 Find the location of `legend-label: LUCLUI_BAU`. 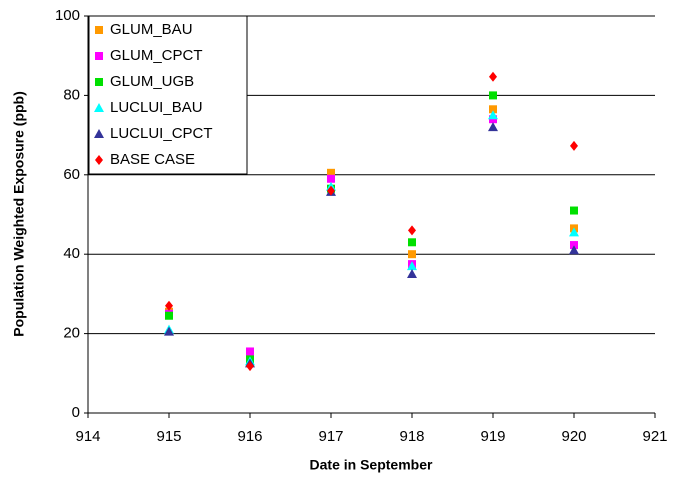

legend-label: LUCLUI_BAU is located at coordinates (156, 107).